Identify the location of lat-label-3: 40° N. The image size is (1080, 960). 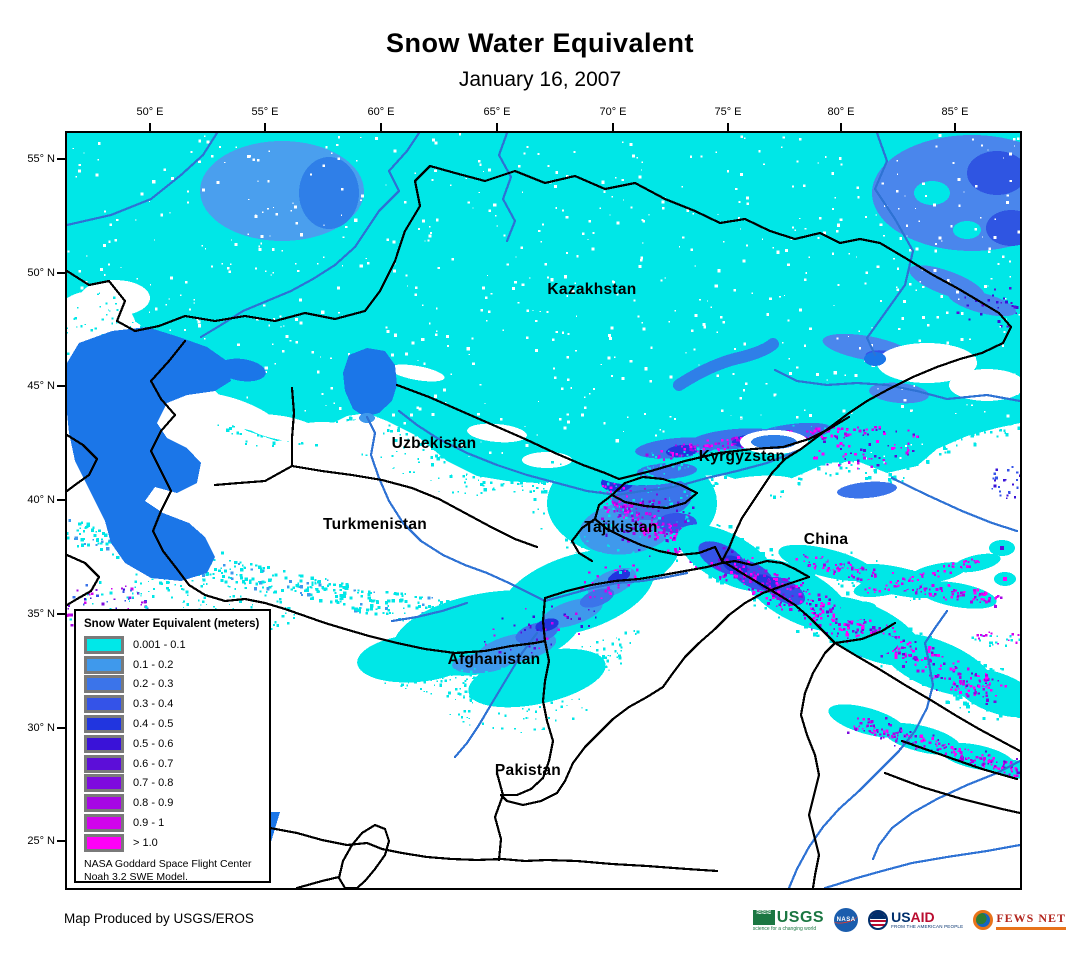
(41, 500).